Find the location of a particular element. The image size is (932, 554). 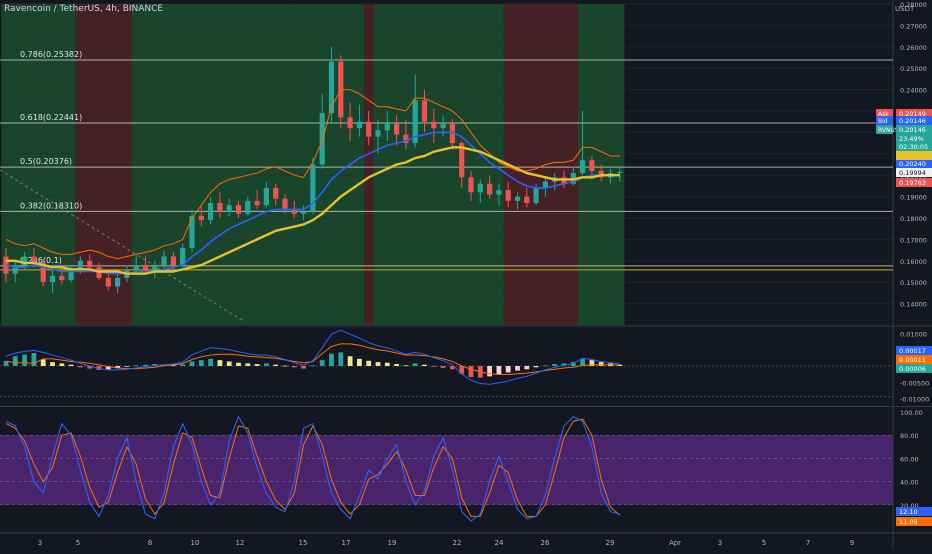

time-tick-label: 9 is located at coordinates (852, 543).